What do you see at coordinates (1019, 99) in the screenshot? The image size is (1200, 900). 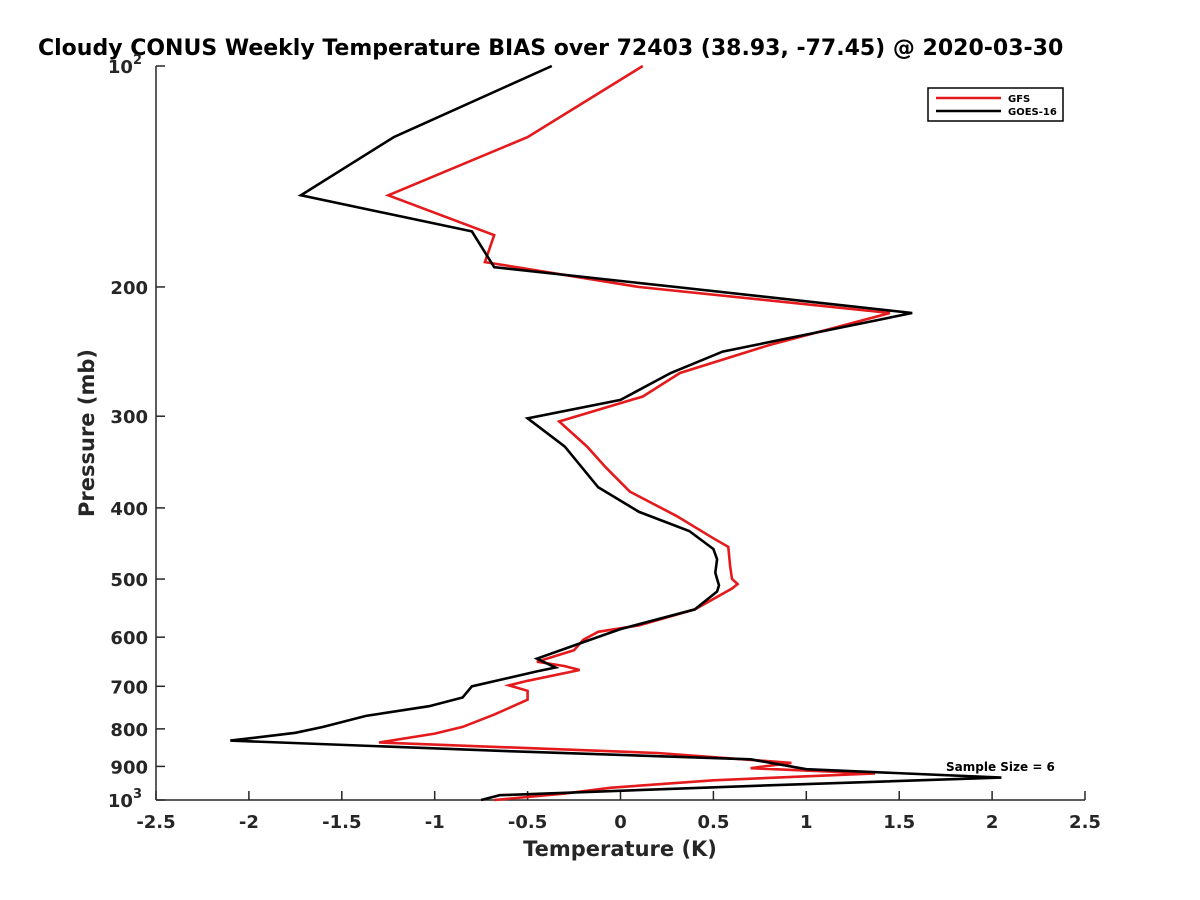 I see `legend-label: GFS` at bounding box center [1019, 99].